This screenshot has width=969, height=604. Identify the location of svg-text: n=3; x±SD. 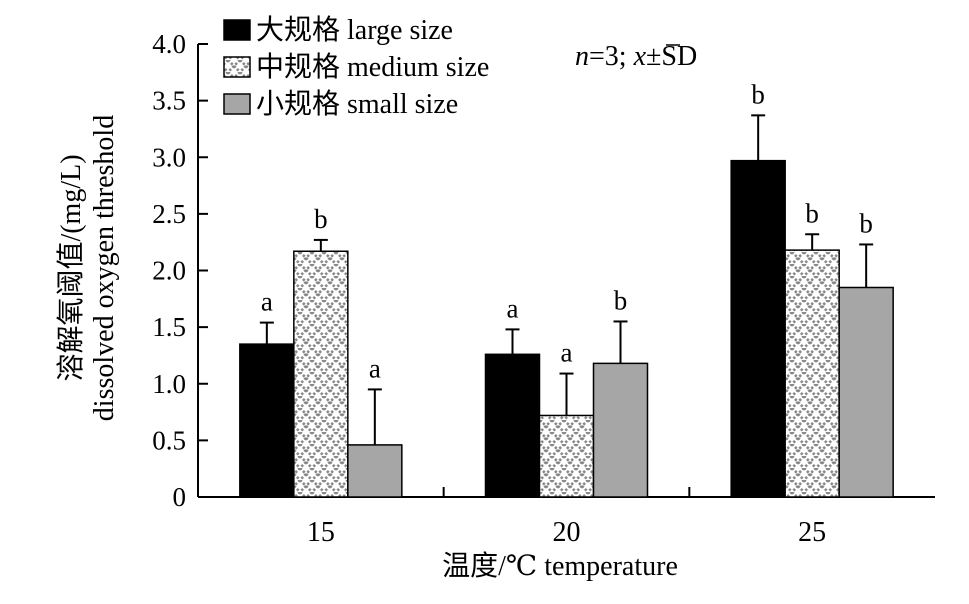
(636, 56).